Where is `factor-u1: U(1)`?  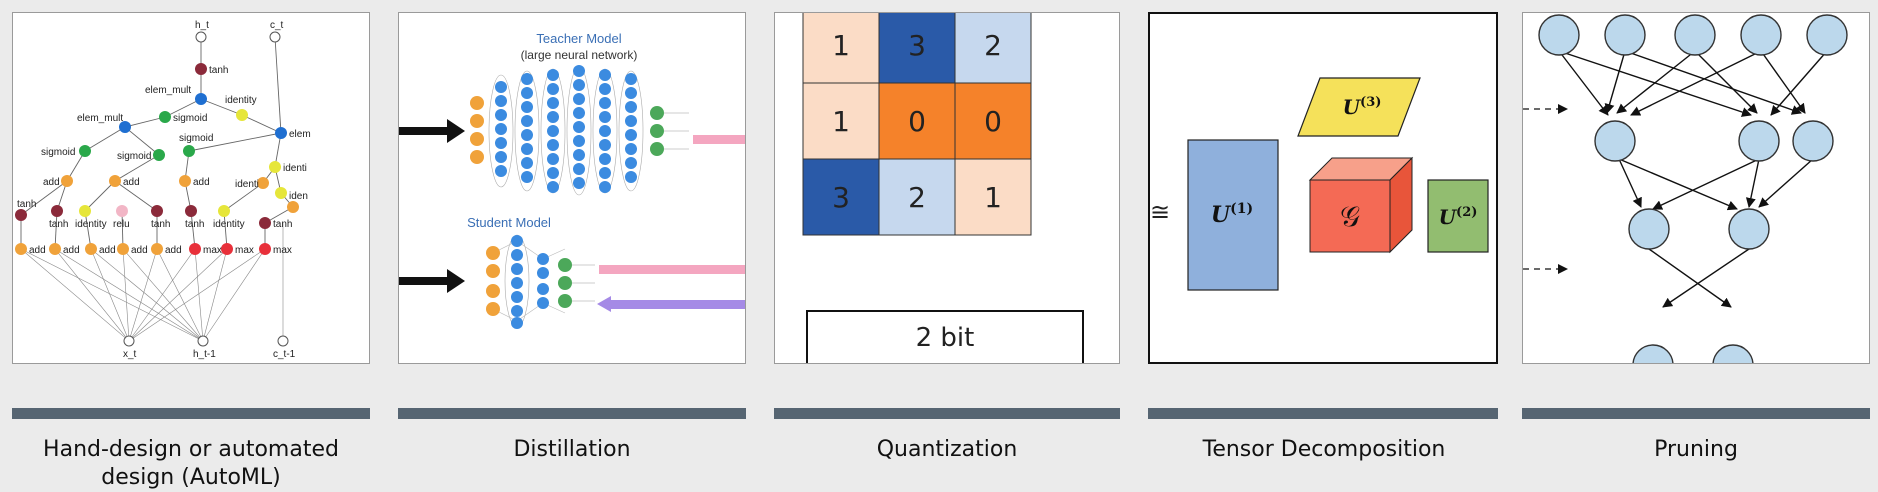
factor-u1: U(1) is located at coordinates (1233, 215).